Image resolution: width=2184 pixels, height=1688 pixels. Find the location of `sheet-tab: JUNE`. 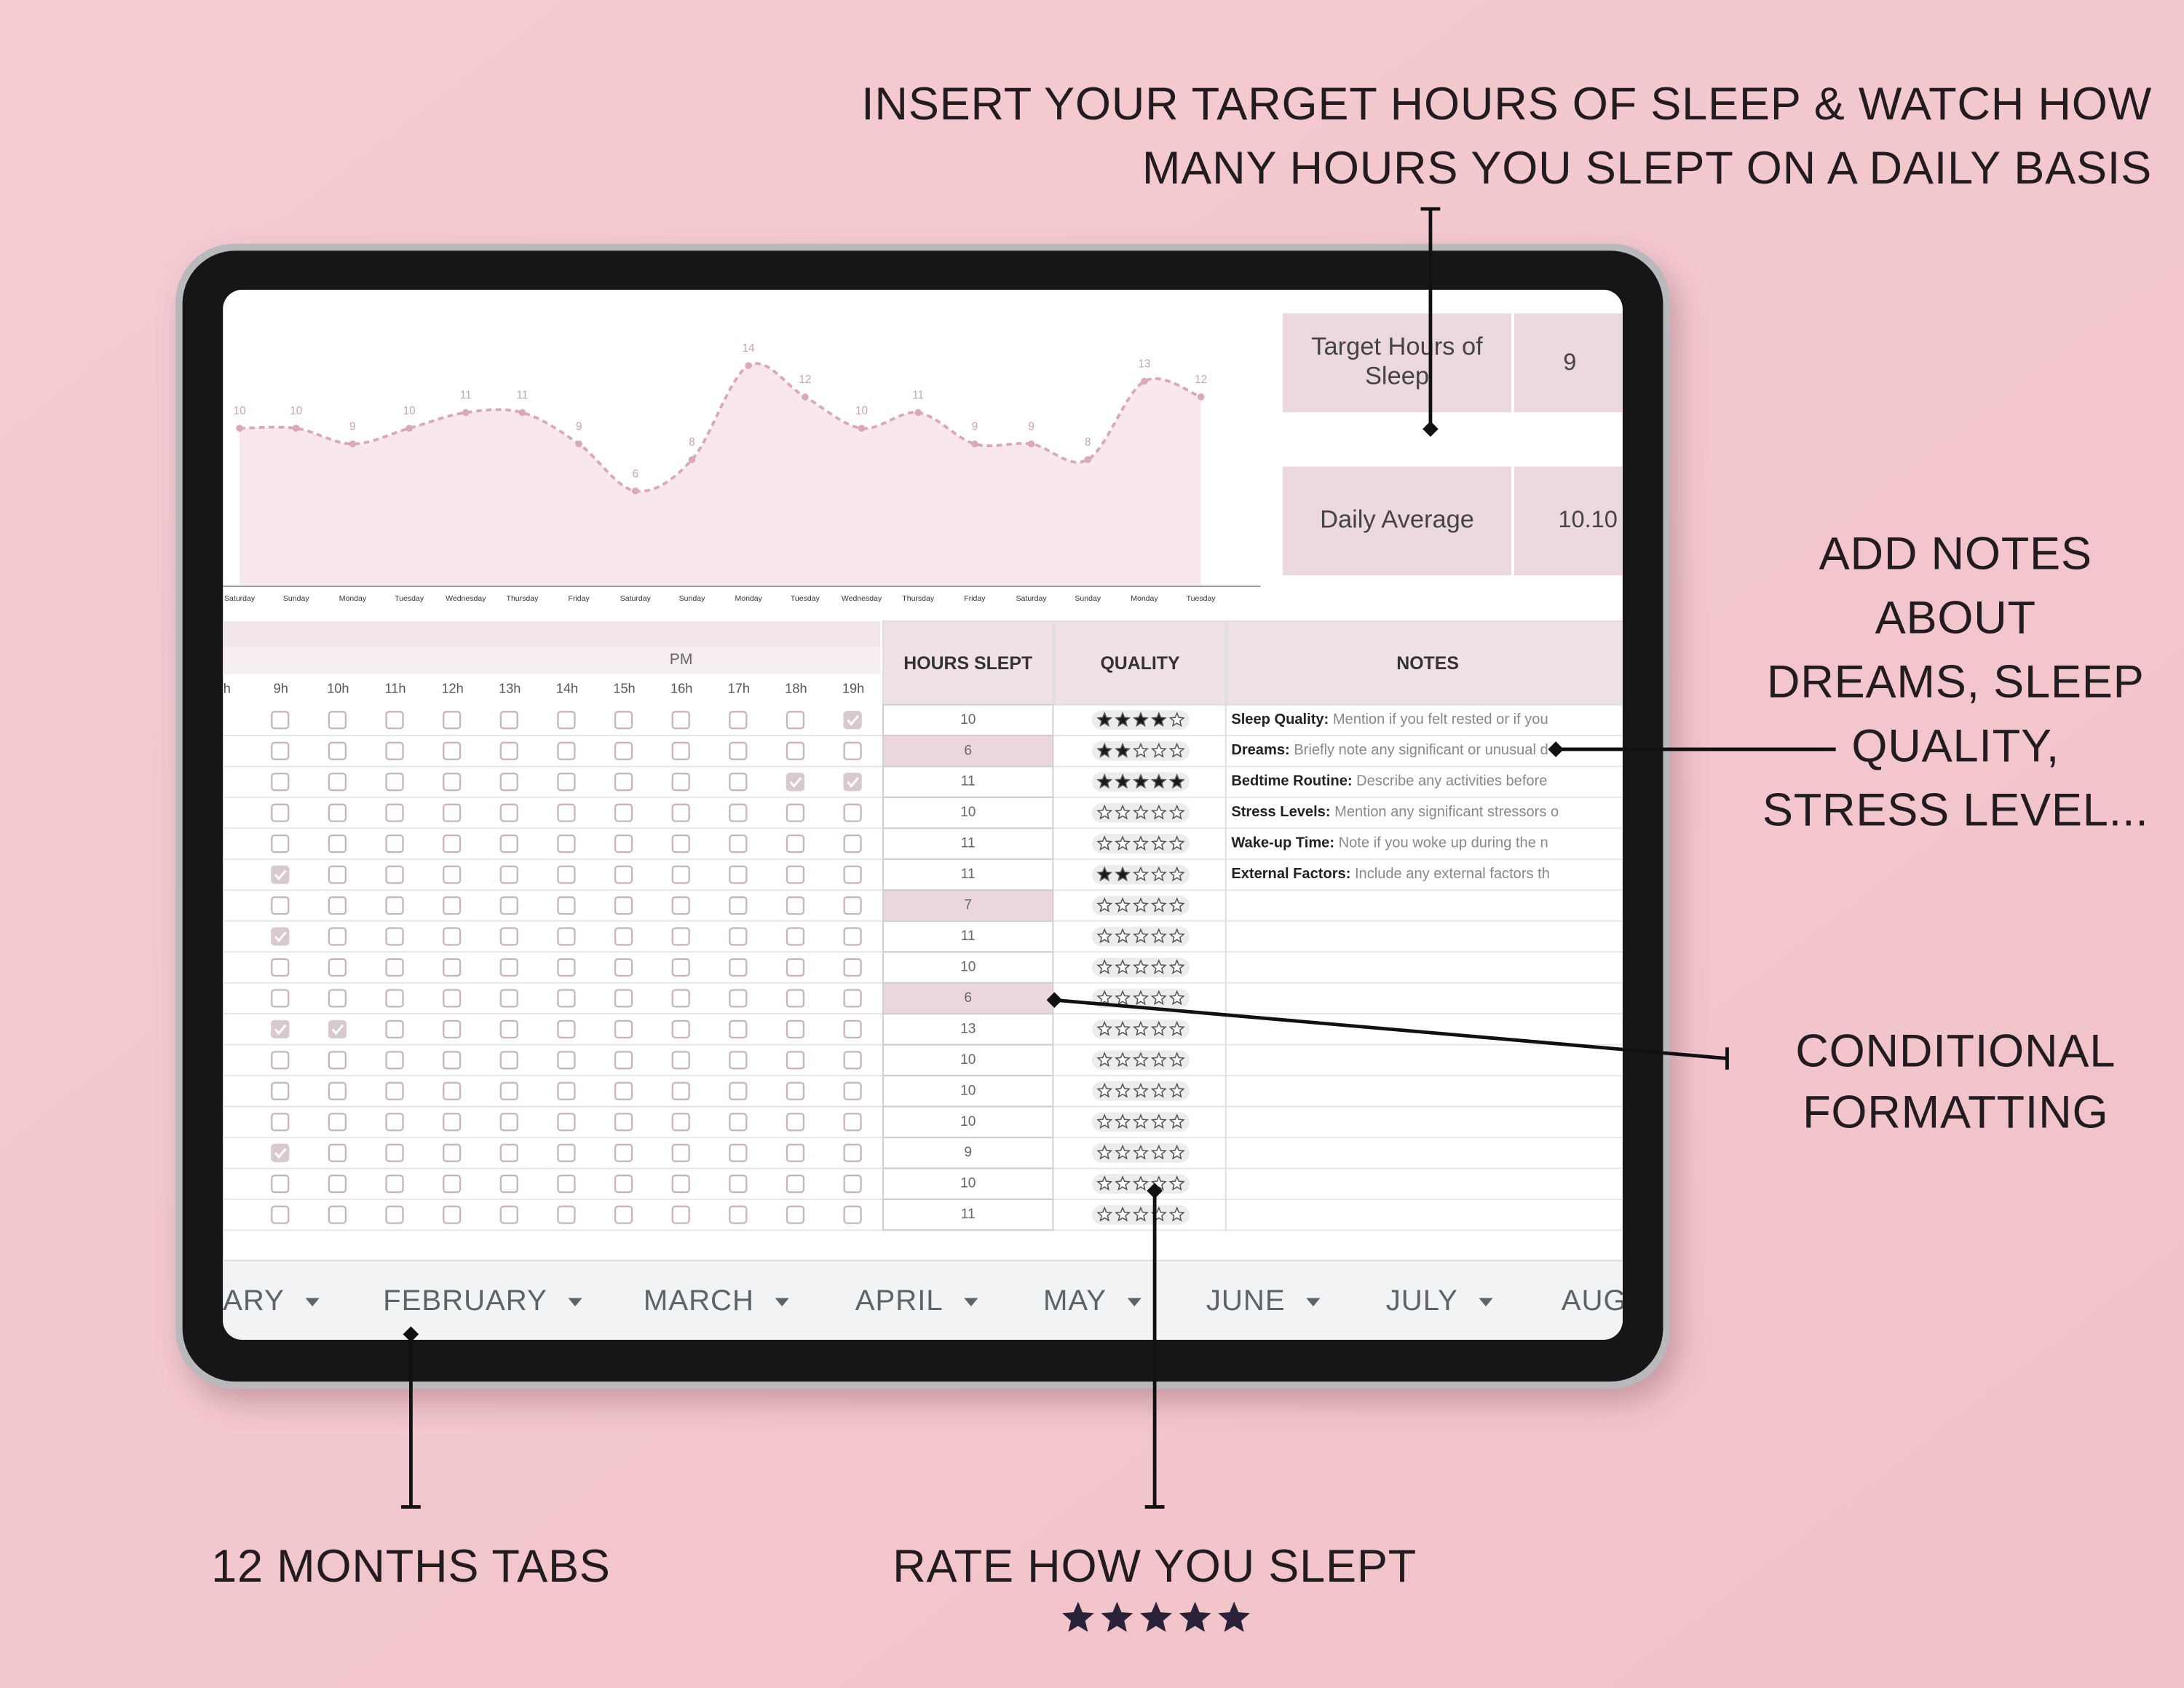

sheet-tab: JUNE is located at coordinates (1246, 1300).